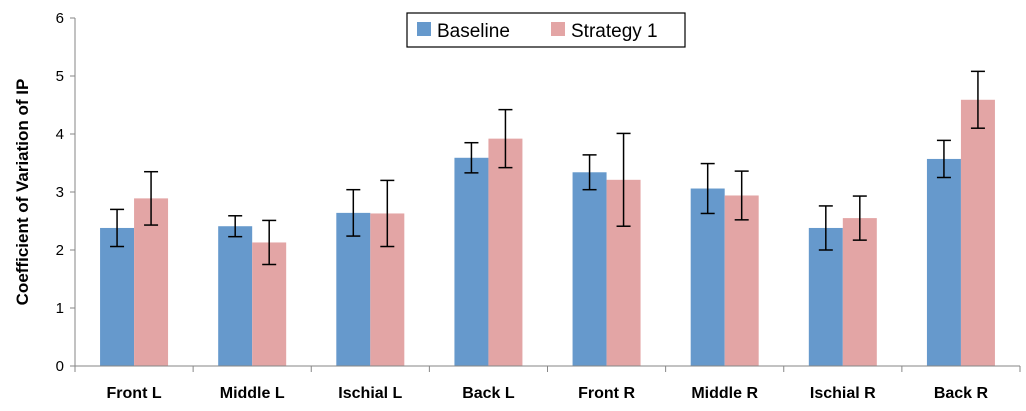  Describe the element at coordinates (60, 76) in the screenshot. I see `y-tick-label: 5` at that location.